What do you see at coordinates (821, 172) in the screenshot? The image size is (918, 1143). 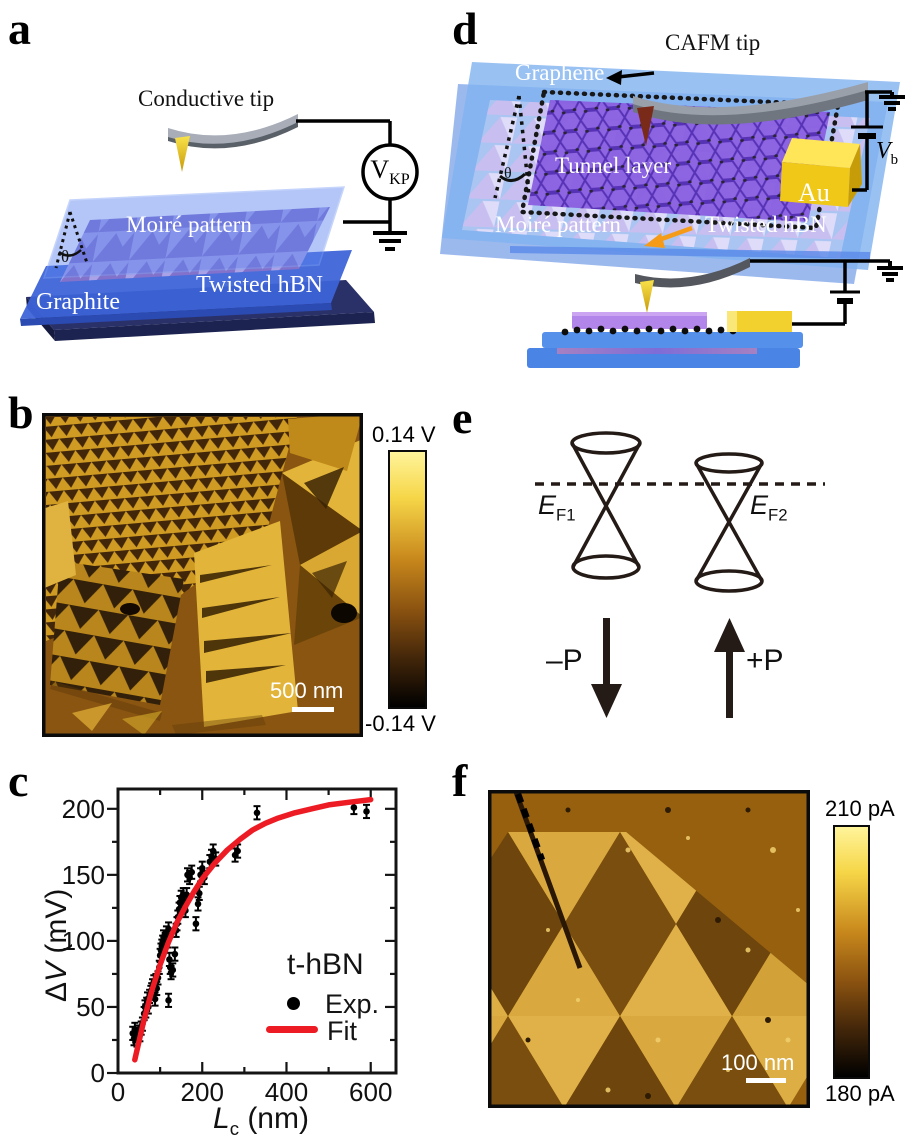 I see `au-electrode` at bounding box center [821, 172].